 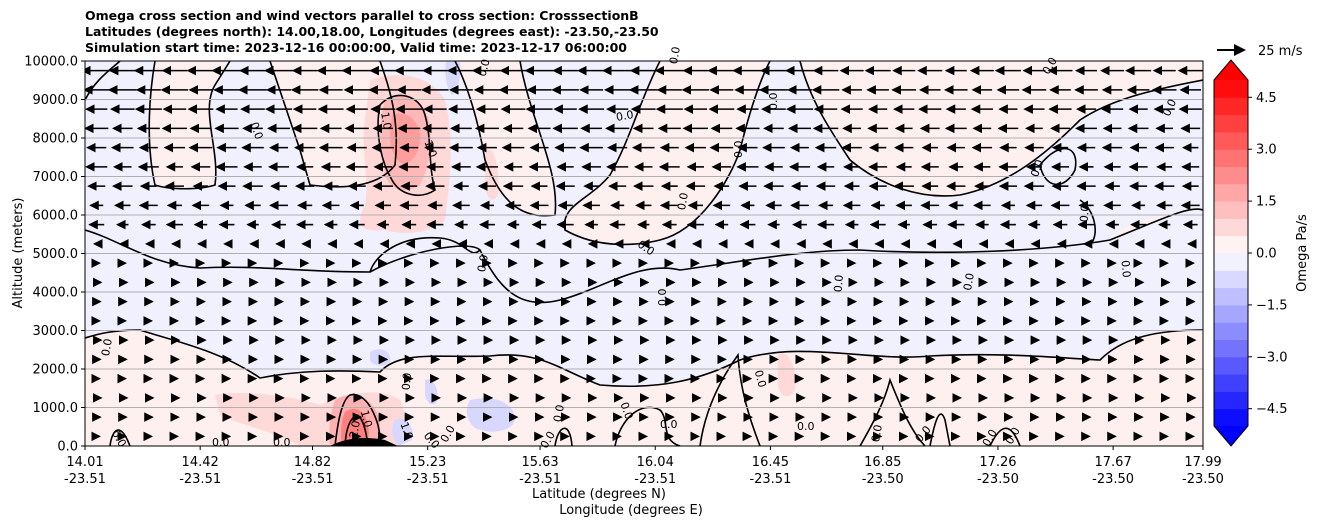 I want to click on x-tick-label-lat: 14.01, so click(x=84, y=462).